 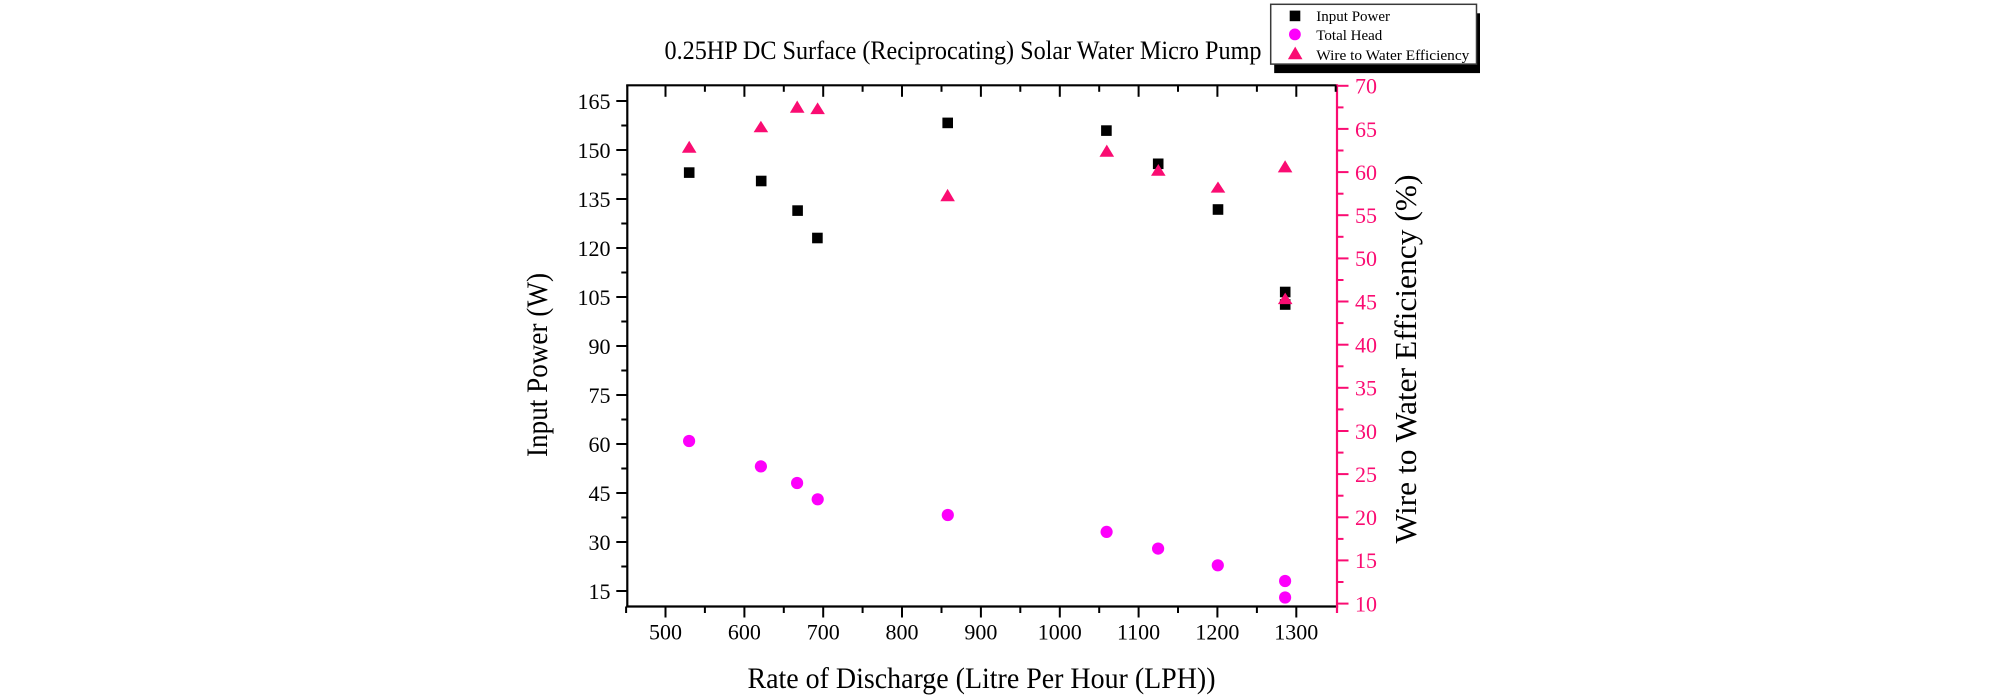 What do you see at coordinates (1366, 345) in the screenshot?
I see `svg-text: 40` at bounding box center [1366, 345].